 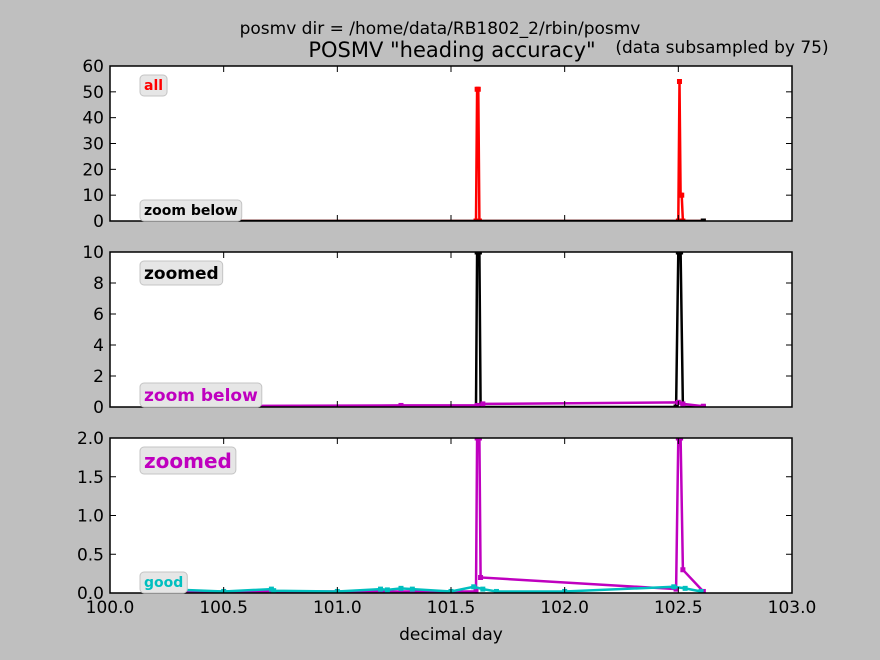 What do you see at coordinates (451, 608) in the screenshot?
I see `x-tick-label: 101.5` at bounding box center [451, 608].